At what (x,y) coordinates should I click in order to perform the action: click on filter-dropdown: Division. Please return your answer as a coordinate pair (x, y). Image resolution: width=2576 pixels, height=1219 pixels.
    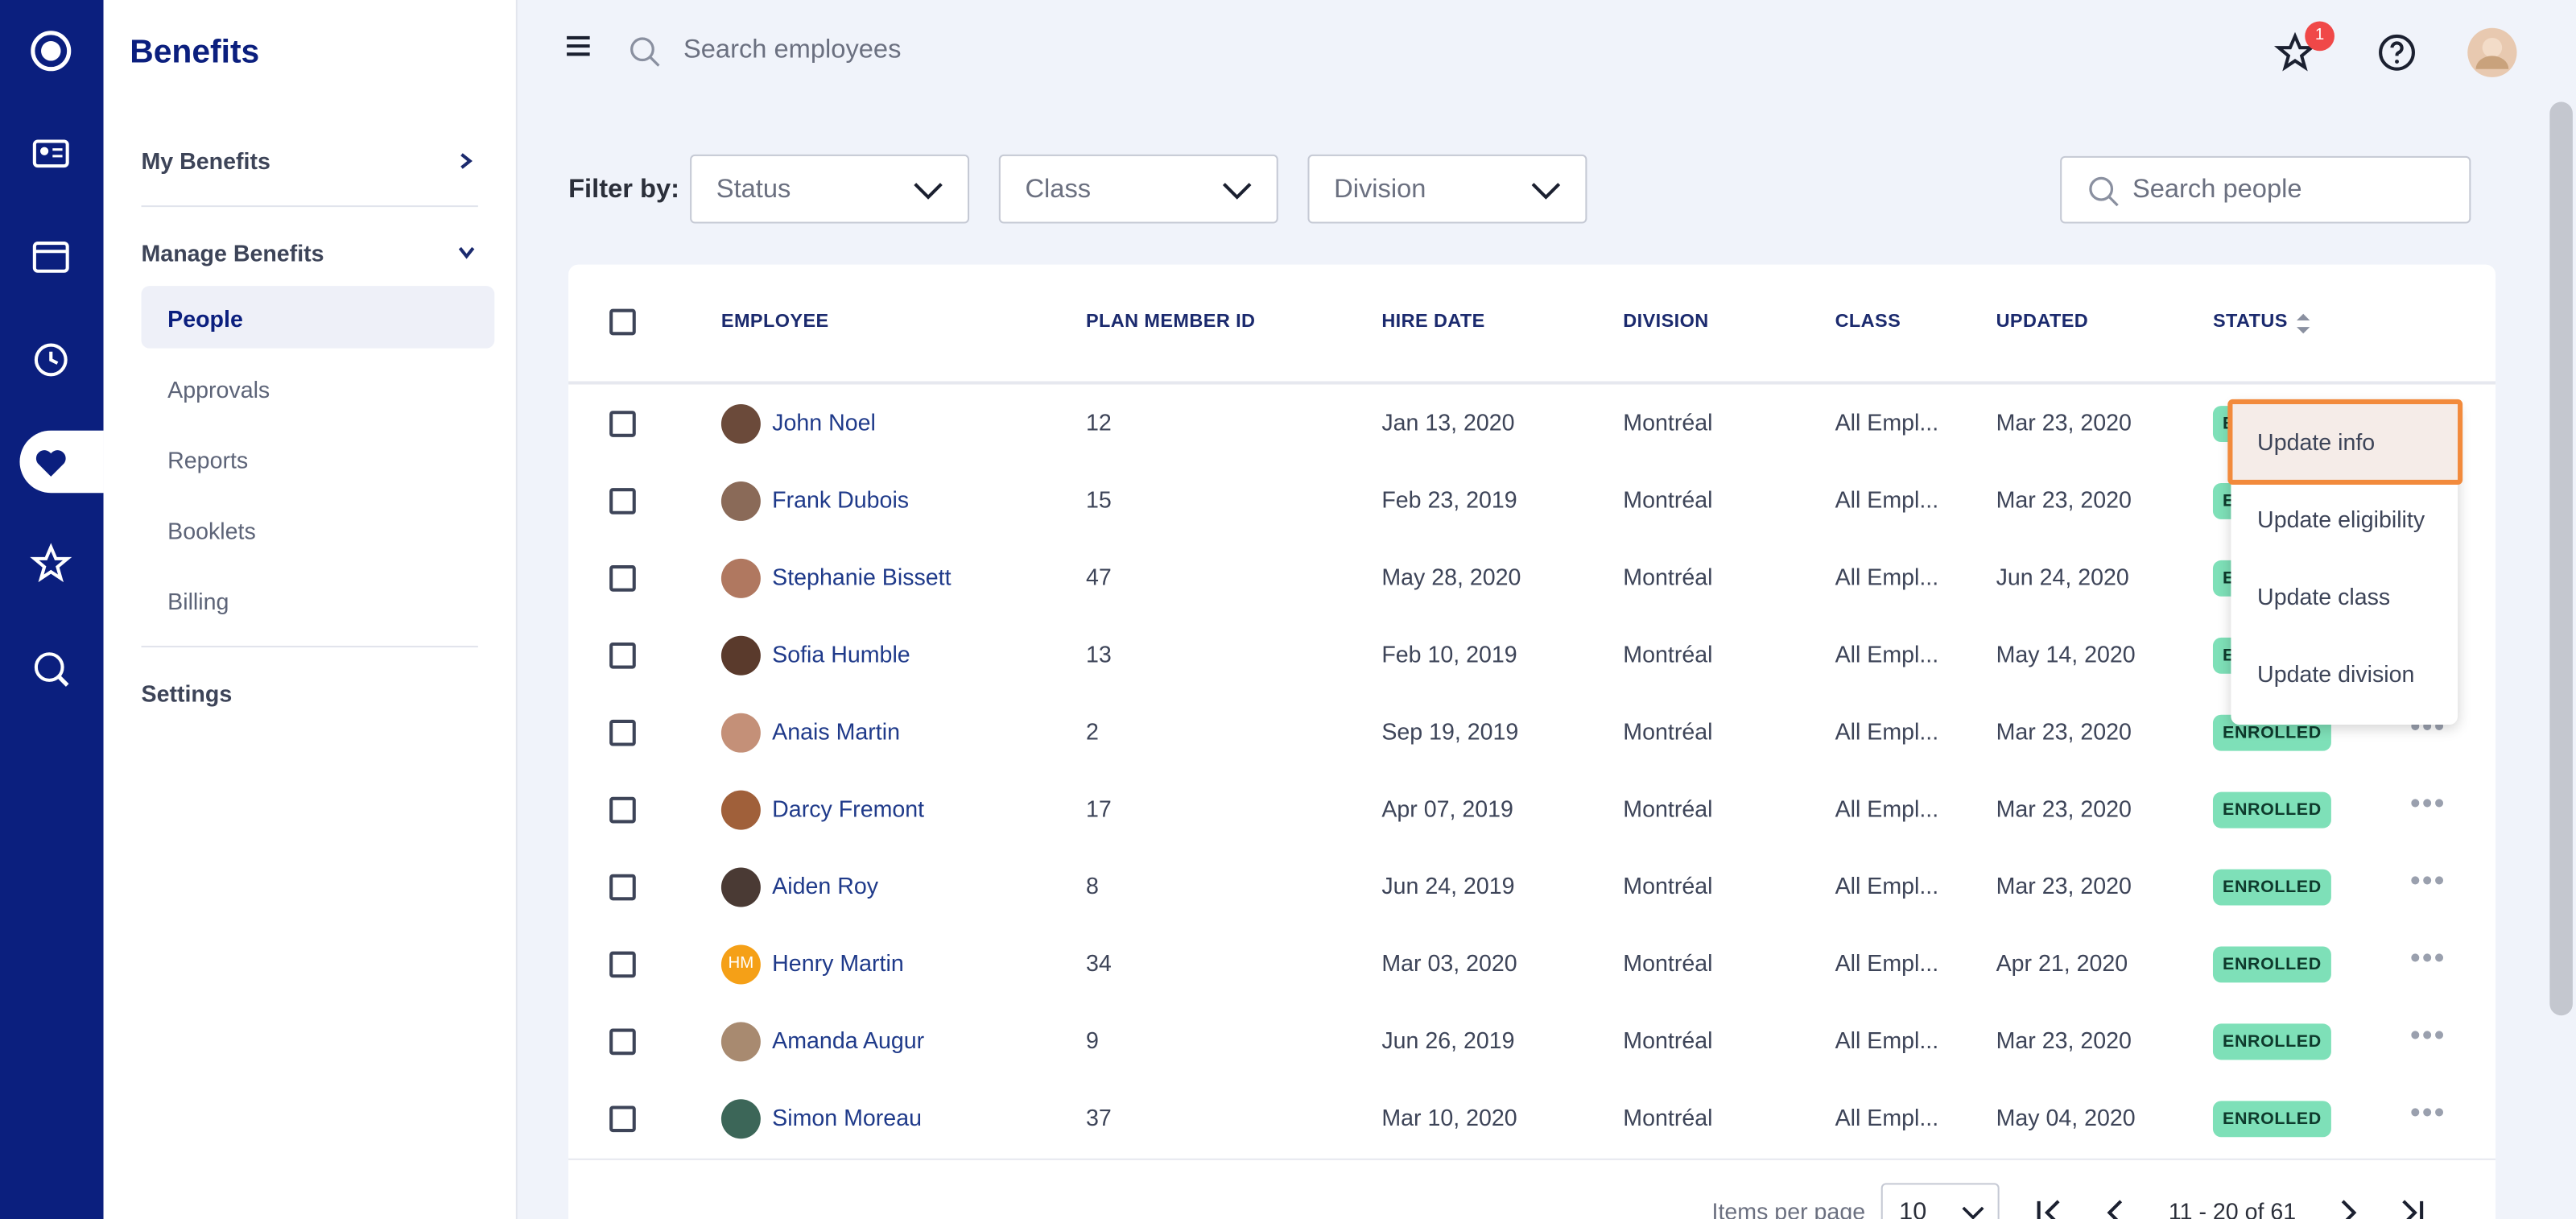
    Looking at the image, I should click on (1447, 189).